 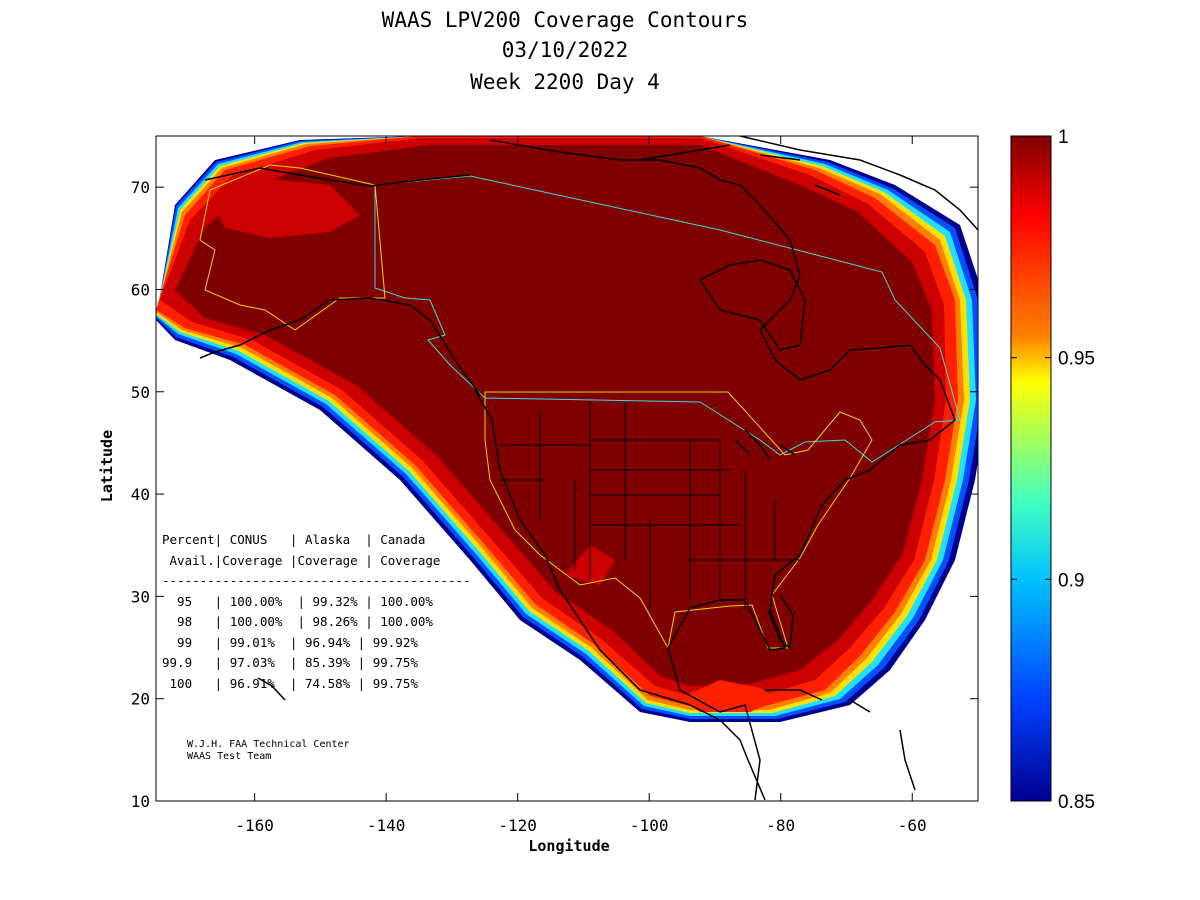 I want to click on credit-line-2: WAAS Test Team, so click(x=229, y=756).